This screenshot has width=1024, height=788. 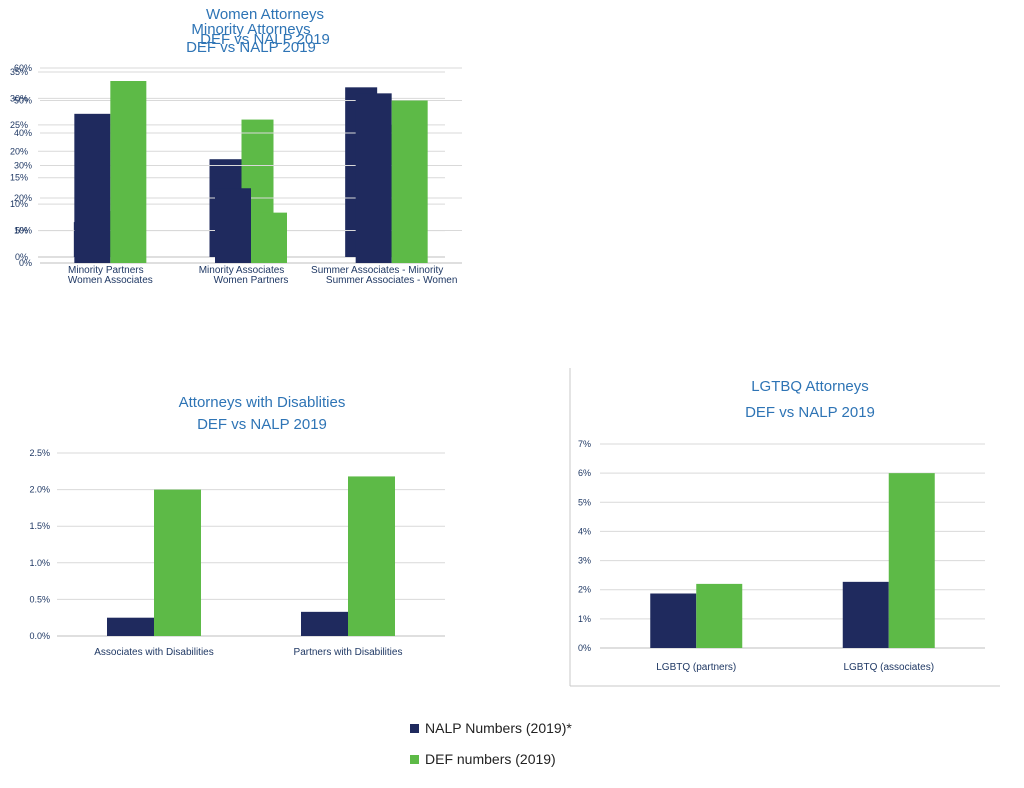 I want to click on y-tick-label: 50%, so click(x=23, y=101).